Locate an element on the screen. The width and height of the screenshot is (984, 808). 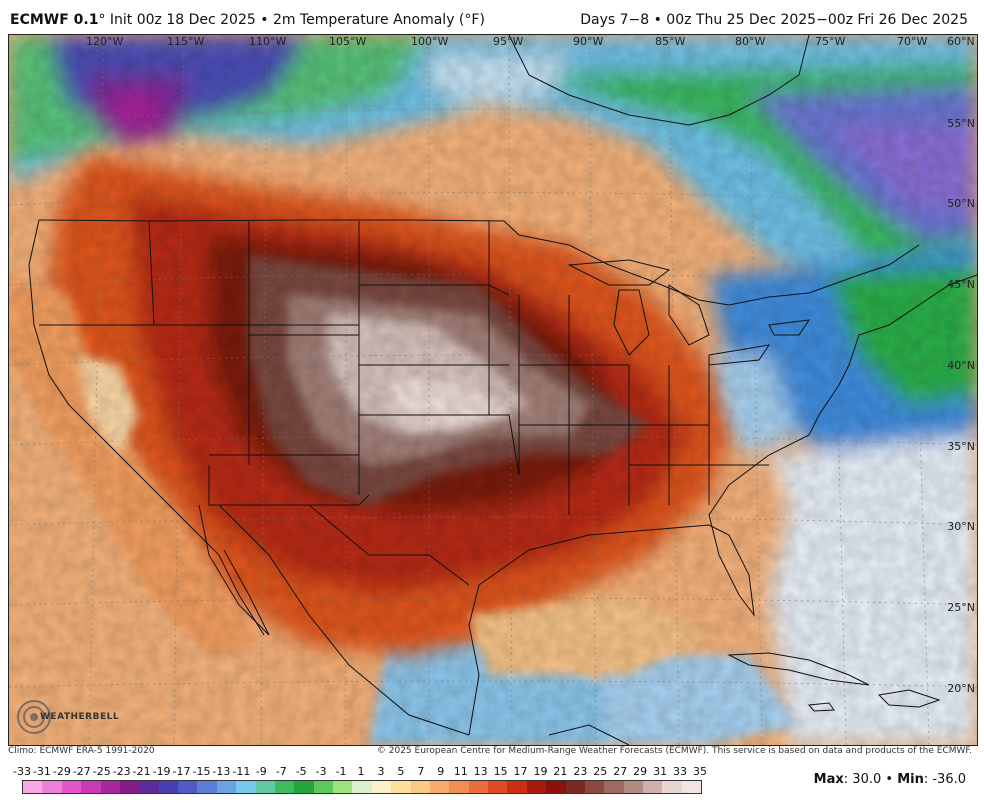
min-label: Min is located at coordinates (910, 779).